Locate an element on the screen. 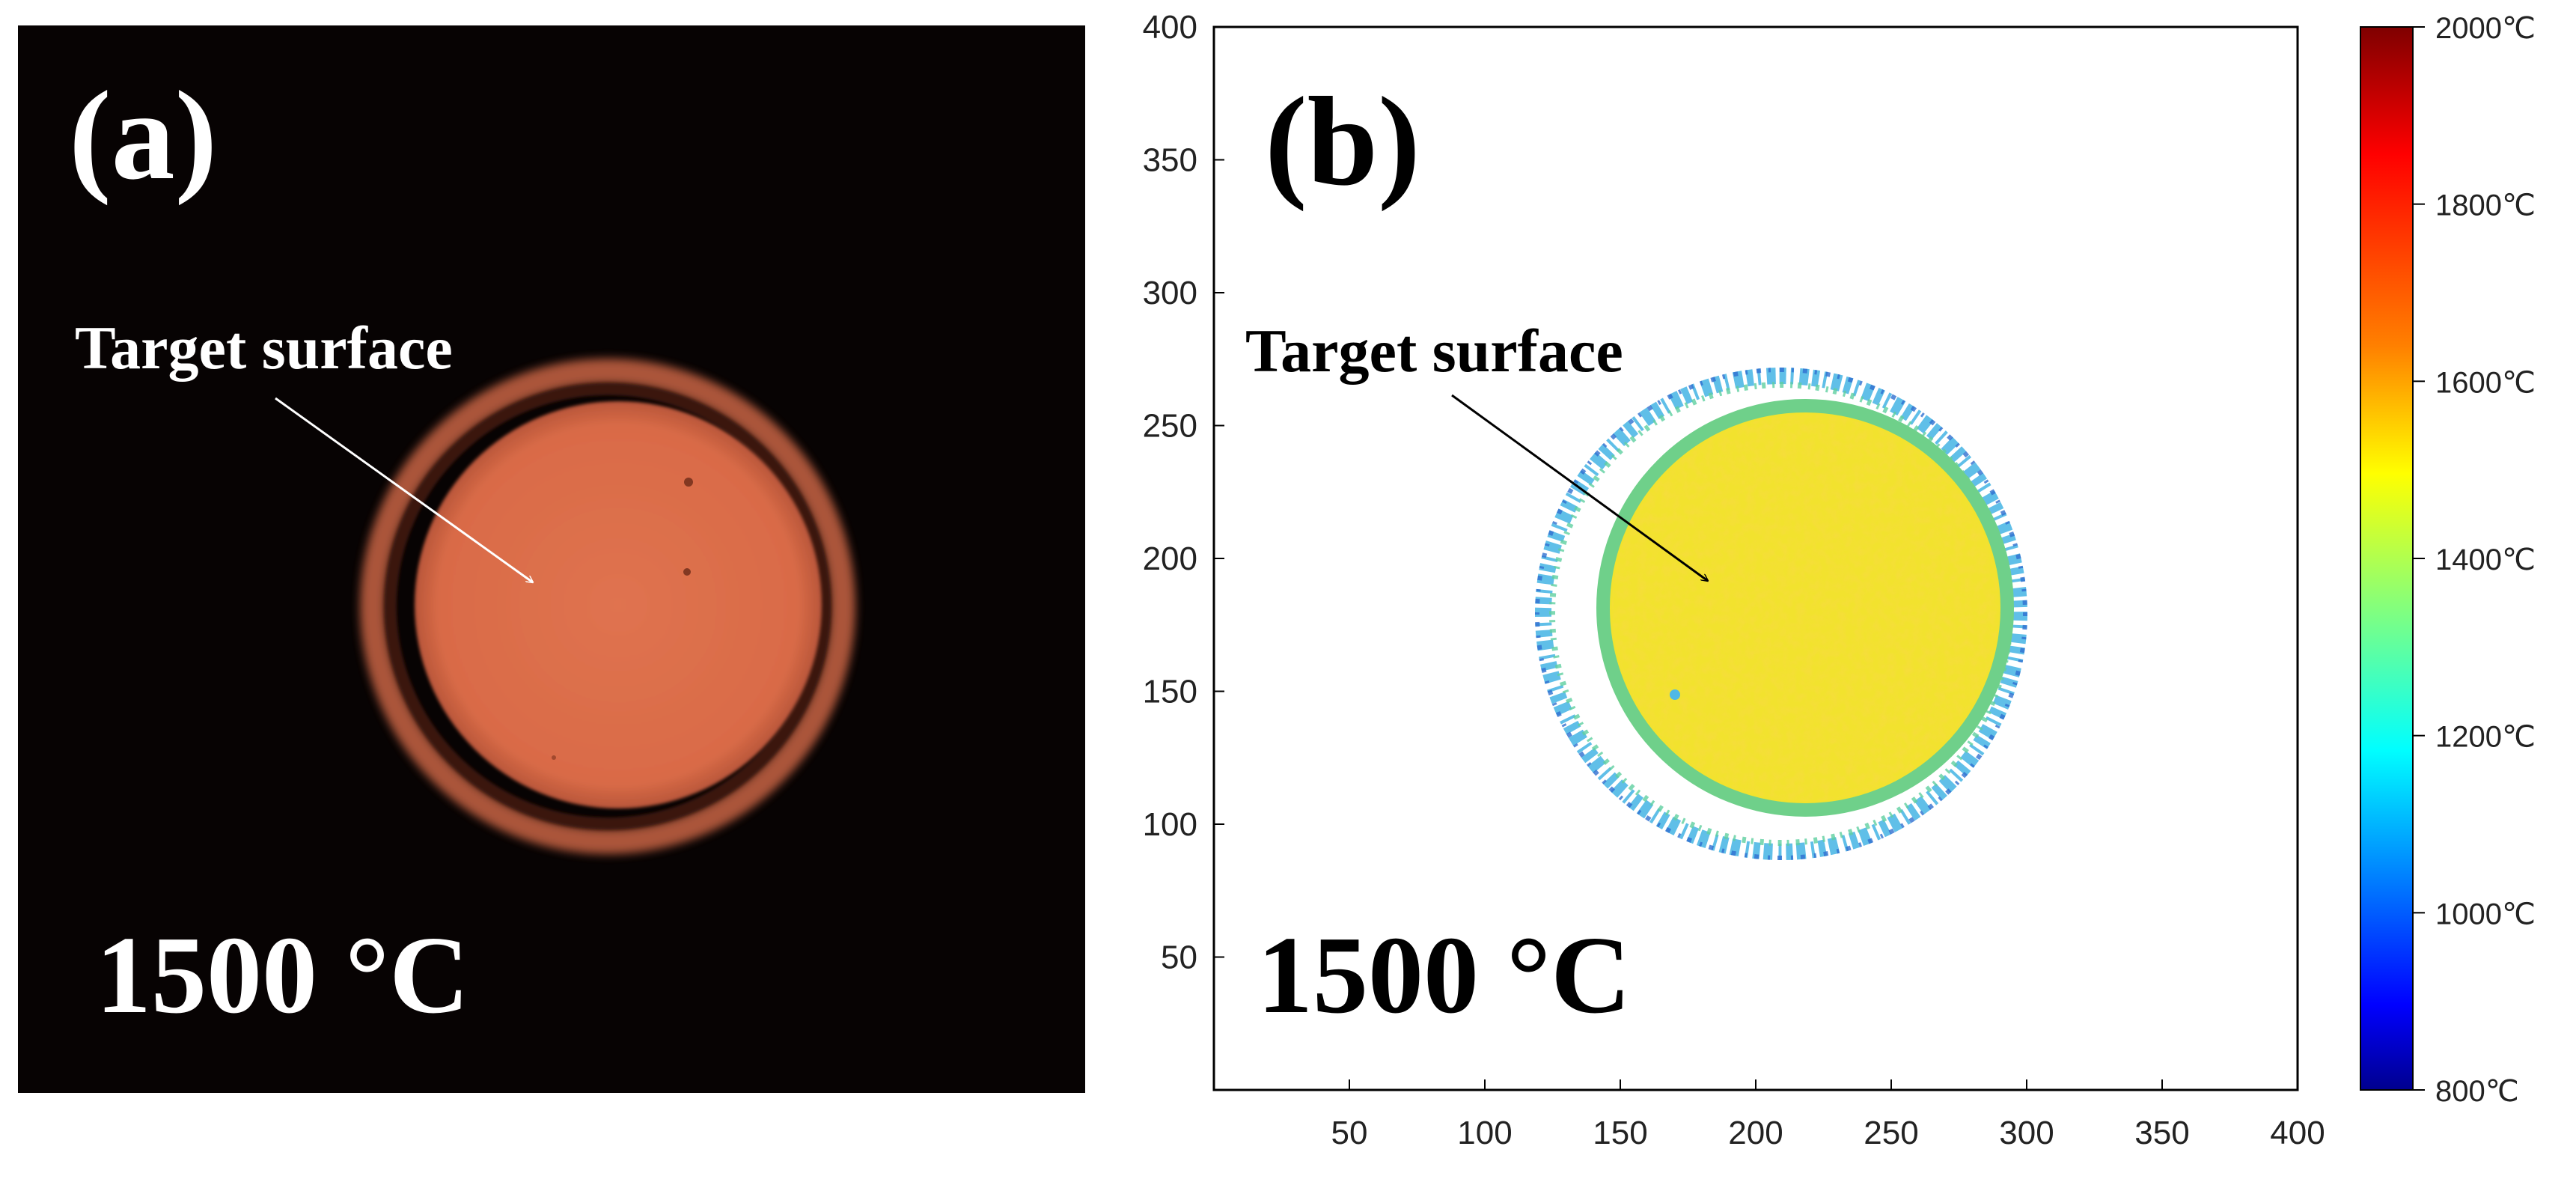 Image resolution: width=2576 pixels, height=1188 pixels. colorbar-tick-label: 1000℃ is located at coordinates (2485, 914).